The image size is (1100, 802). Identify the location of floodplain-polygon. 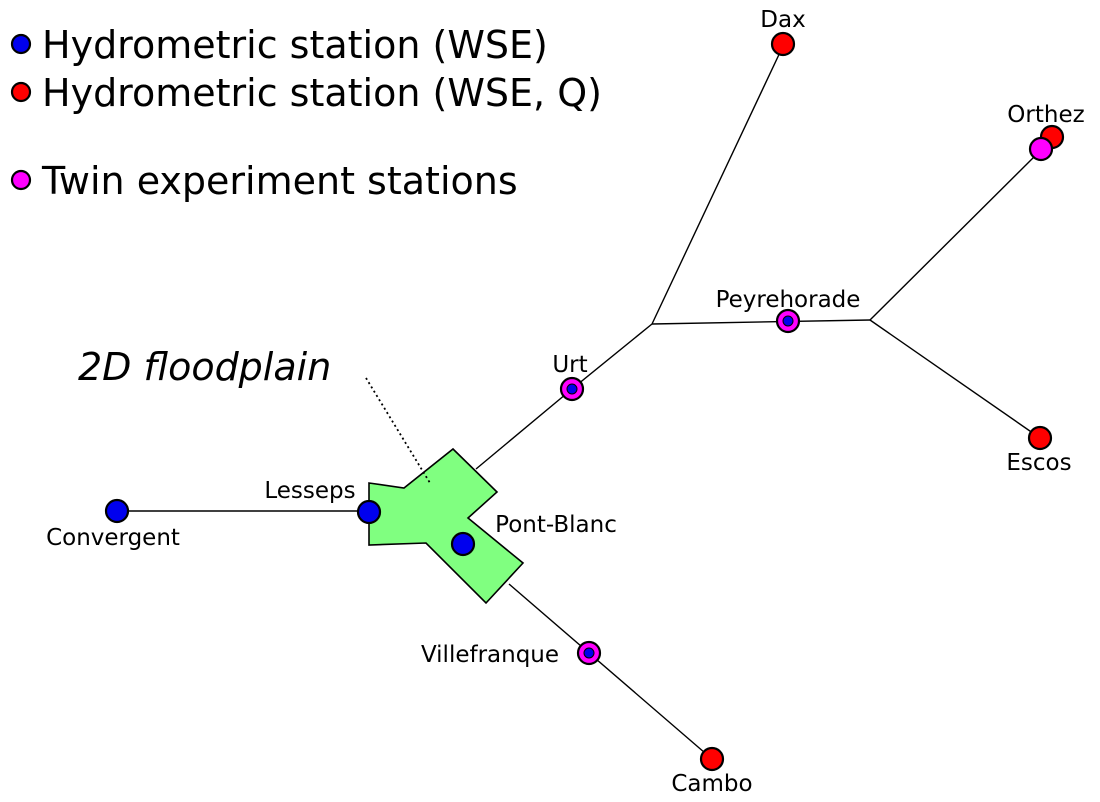
(446, 526).